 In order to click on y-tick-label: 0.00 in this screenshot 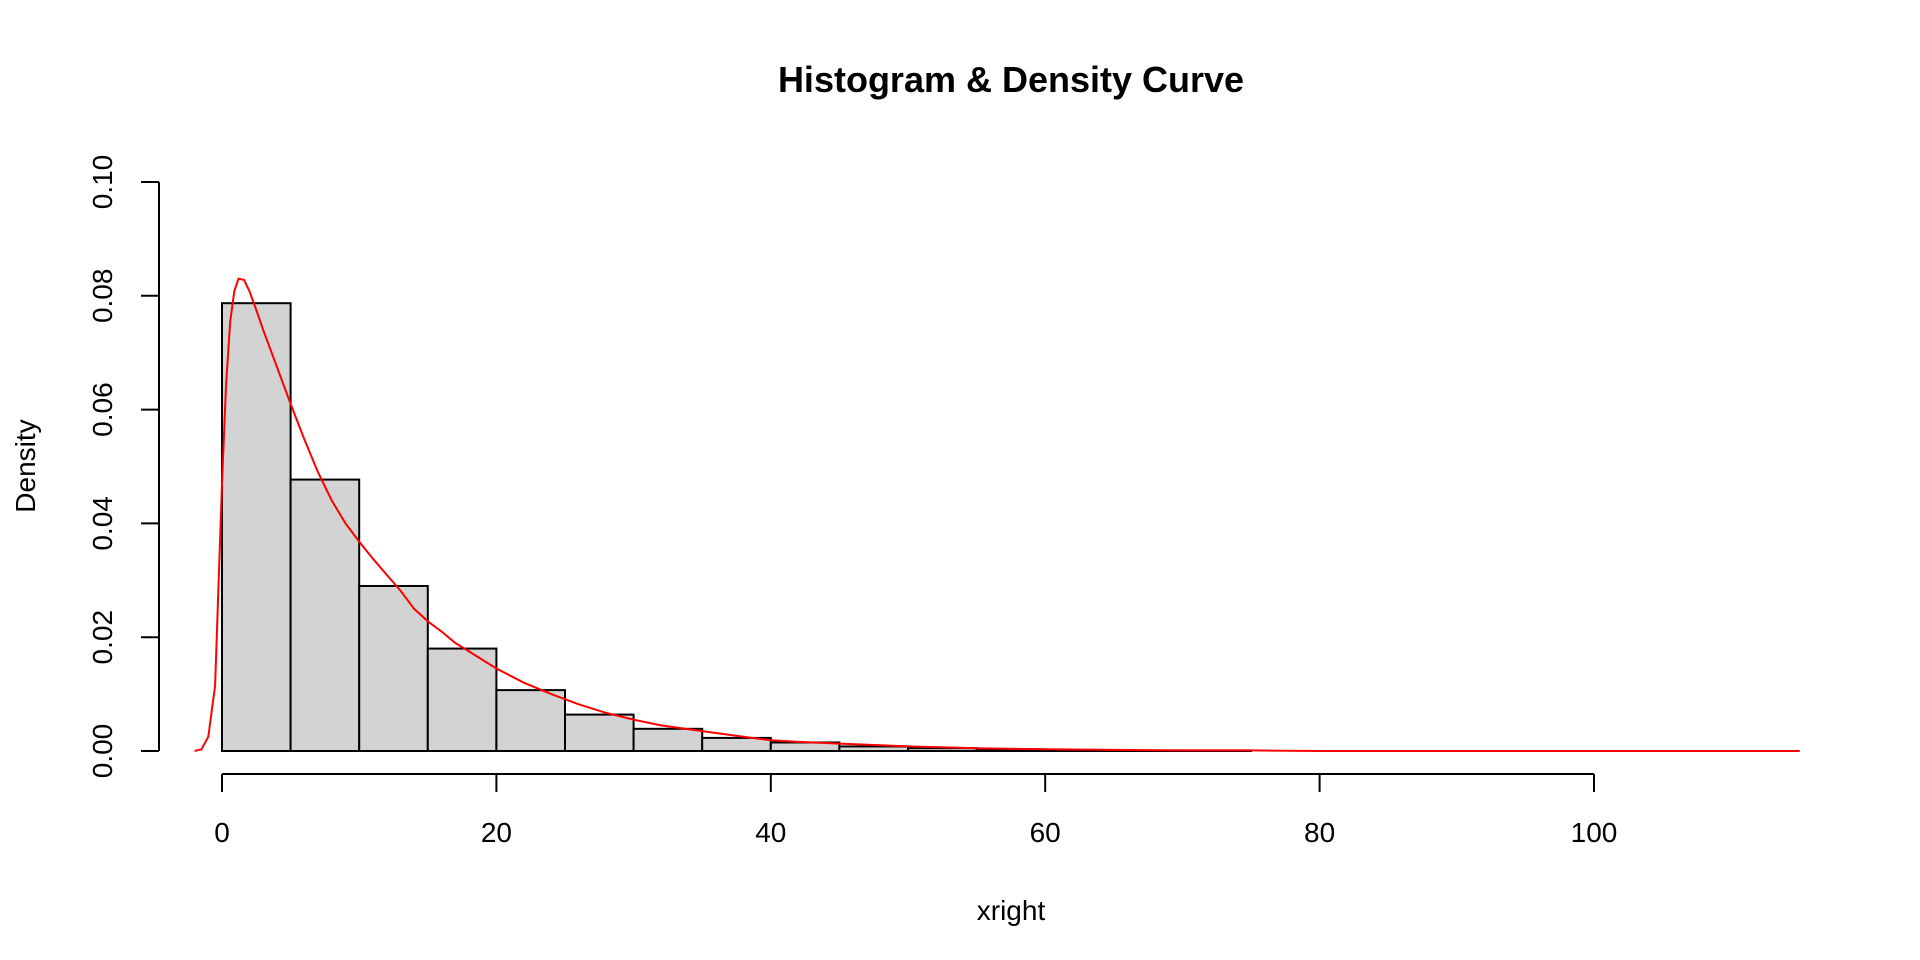, I will do `click(102, 751)`.